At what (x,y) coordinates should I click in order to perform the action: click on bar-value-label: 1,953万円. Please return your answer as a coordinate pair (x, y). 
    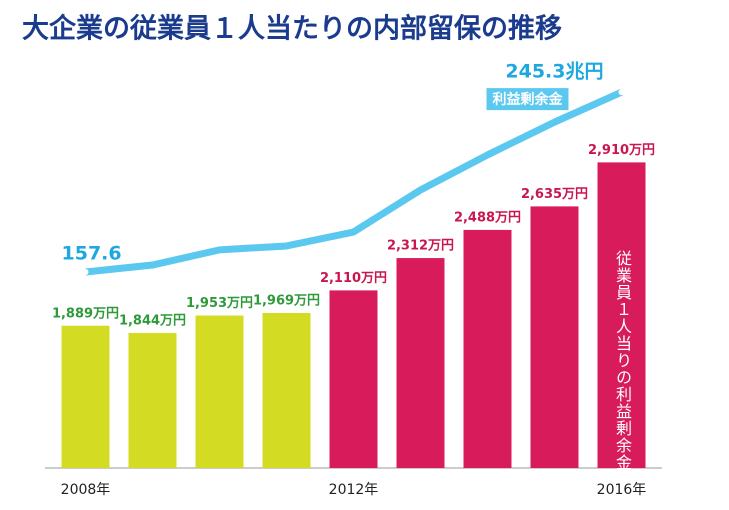
    Looking at the image, I should click on (219, 303).